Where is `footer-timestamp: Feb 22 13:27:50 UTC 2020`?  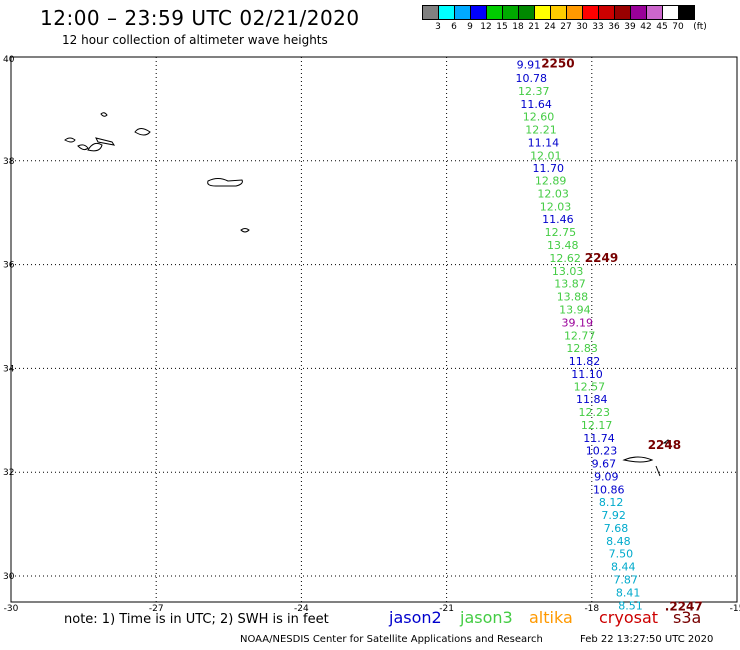 footer-timestamp: Feb 22 13:27:50 UTC 2020 is located at coordinates (647, 639).